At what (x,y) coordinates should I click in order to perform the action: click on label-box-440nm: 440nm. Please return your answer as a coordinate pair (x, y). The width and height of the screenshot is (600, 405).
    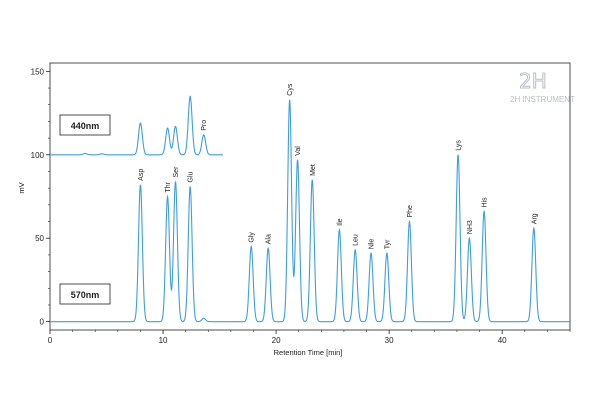
    Looking at the image, I should click on (85, 125).